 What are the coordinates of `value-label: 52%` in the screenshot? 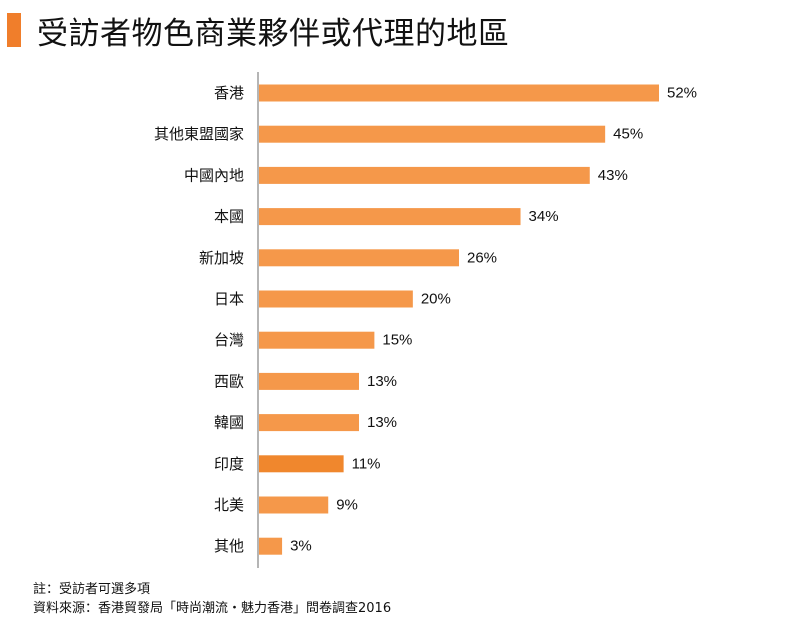 It's located at (682, 93).